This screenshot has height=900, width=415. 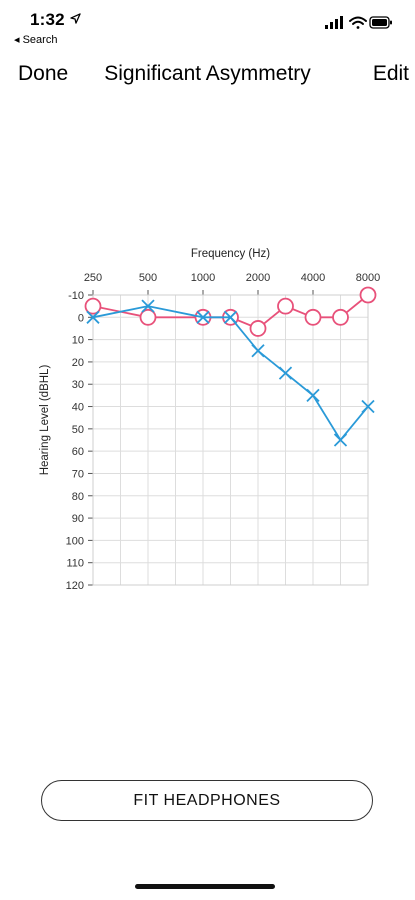 I want to click on wifi-icon, so click(x=358, y=22).